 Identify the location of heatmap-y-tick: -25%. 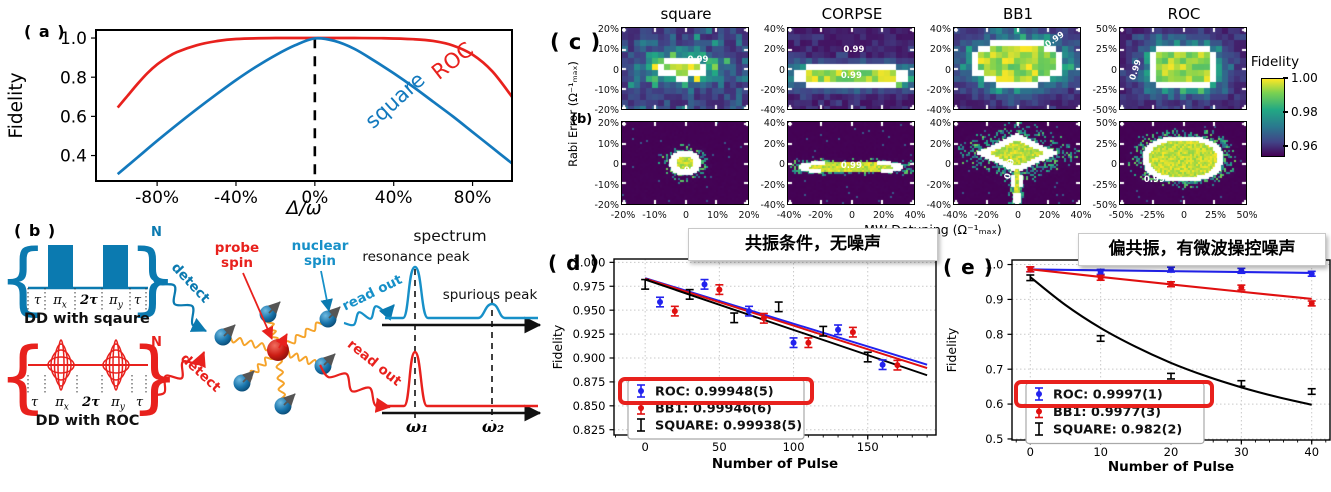
(1104, 90).